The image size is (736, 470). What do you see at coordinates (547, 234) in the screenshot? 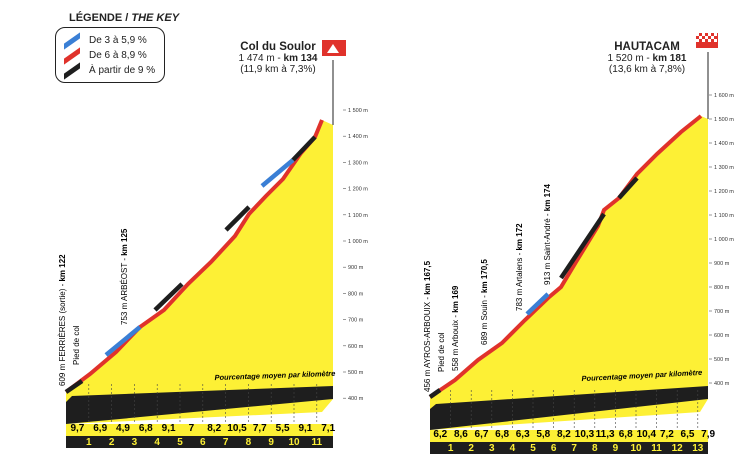
I see `waypoint-label: 913 m Saint-André - km 174` at bounding box center [547, 234].